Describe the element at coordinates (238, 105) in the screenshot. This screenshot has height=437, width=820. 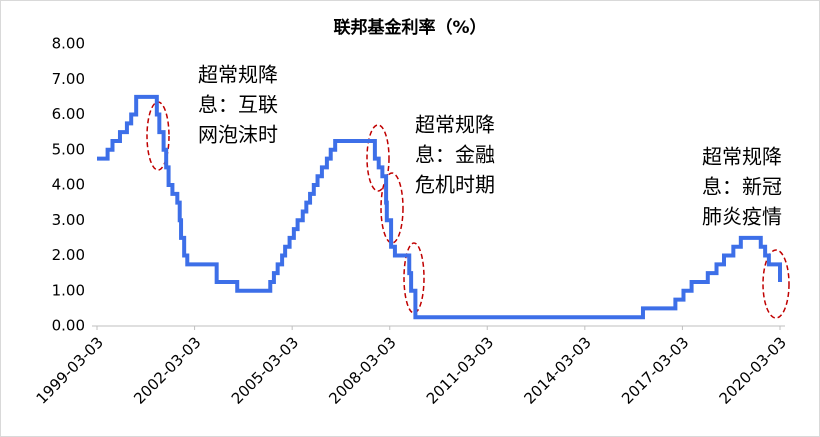
I see `annotation: 息：互联` at that location.